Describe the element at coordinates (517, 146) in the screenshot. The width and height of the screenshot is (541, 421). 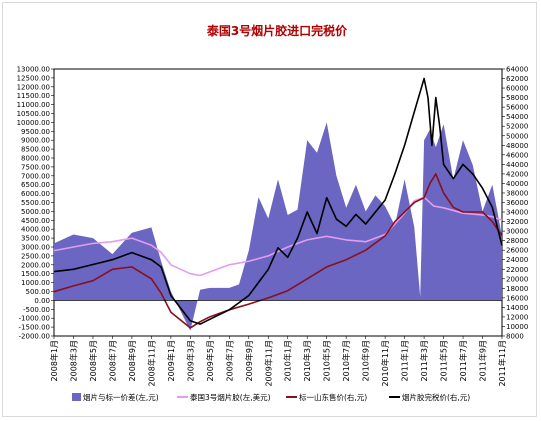
I see `right-tick-label: 48000` at that location.